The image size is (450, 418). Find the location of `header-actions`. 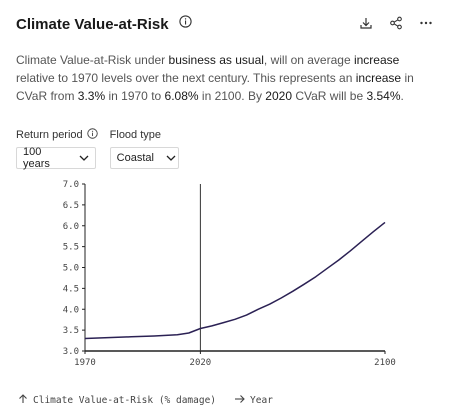

header-actions is located at coordinates (396, 23).